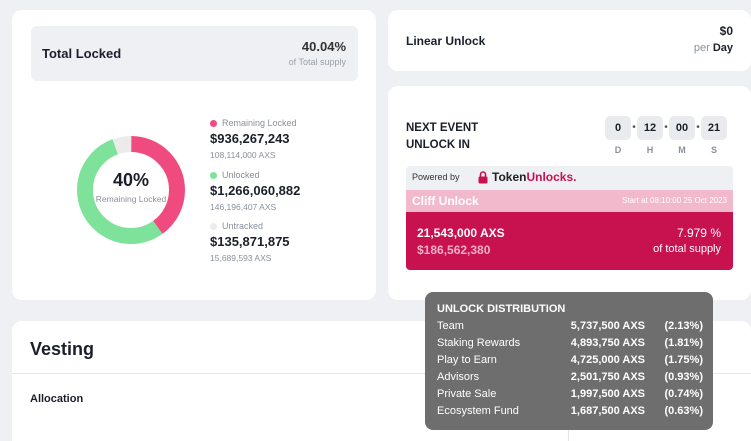 This screenshot has height=441, width=751. I want to click on tooltip-row: Play to Earn 4,725,000 AXS (1.75%), so click(570, 362).